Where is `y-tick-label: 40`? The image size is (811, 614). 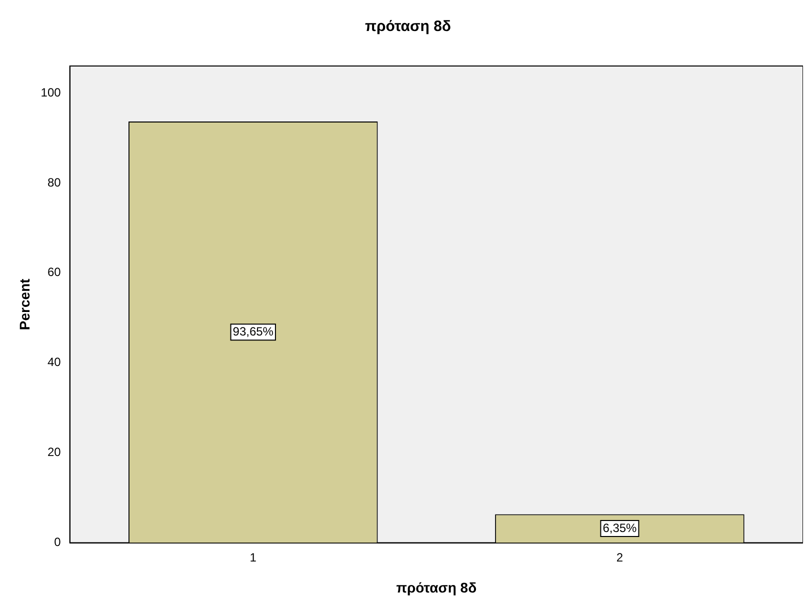
y-tick-label: 40 is located at coordinates (54, 362).